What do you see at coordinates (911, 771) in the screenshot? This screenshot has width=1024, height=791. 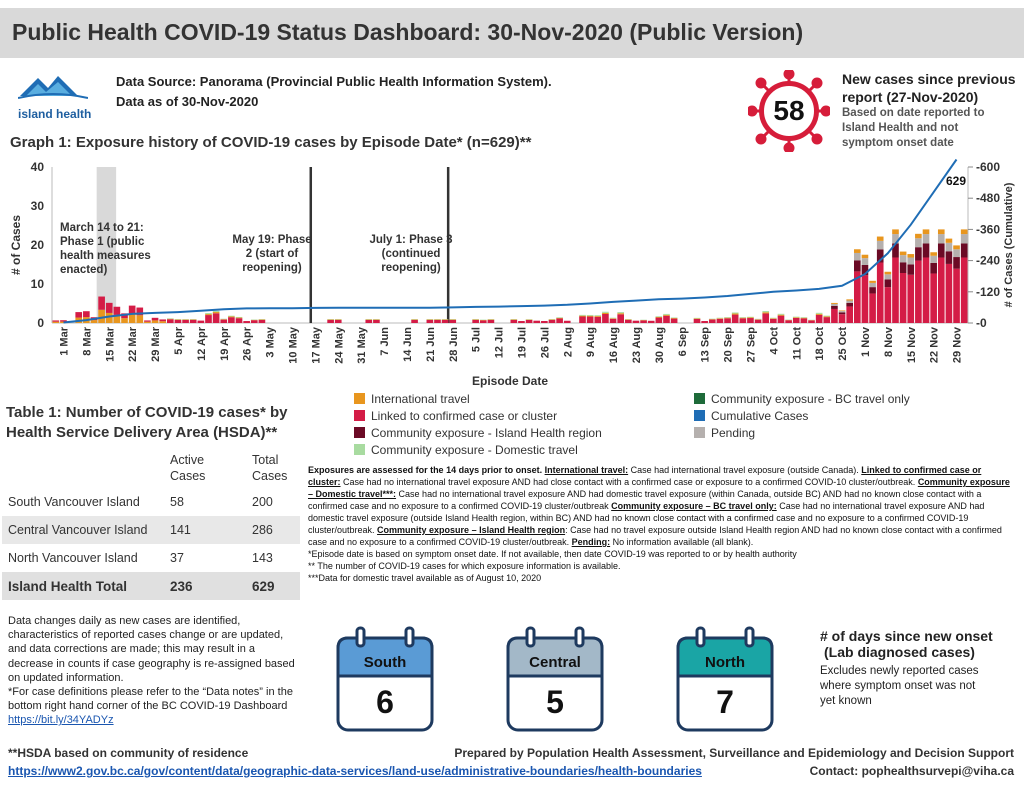 I see `contact: Contact: pophealthsurvepi@viha.ca` at bounding box center [911, 771].